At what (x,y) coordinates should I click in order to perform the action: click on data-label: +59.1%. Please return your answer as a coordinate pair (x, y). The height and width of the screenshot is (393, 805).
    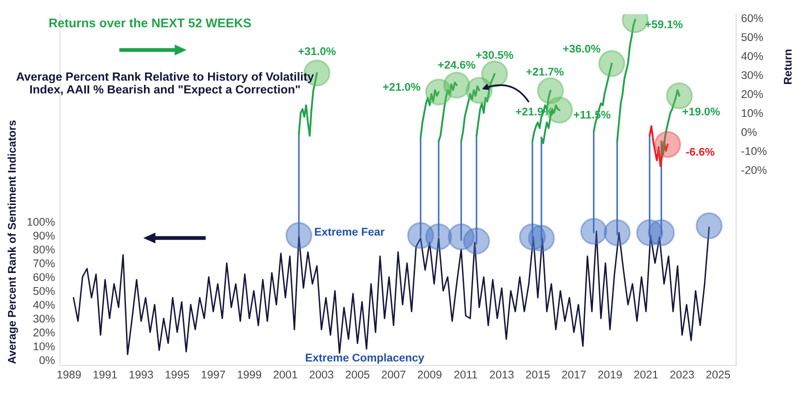
    Looking at the image, I should click on (664, 24).